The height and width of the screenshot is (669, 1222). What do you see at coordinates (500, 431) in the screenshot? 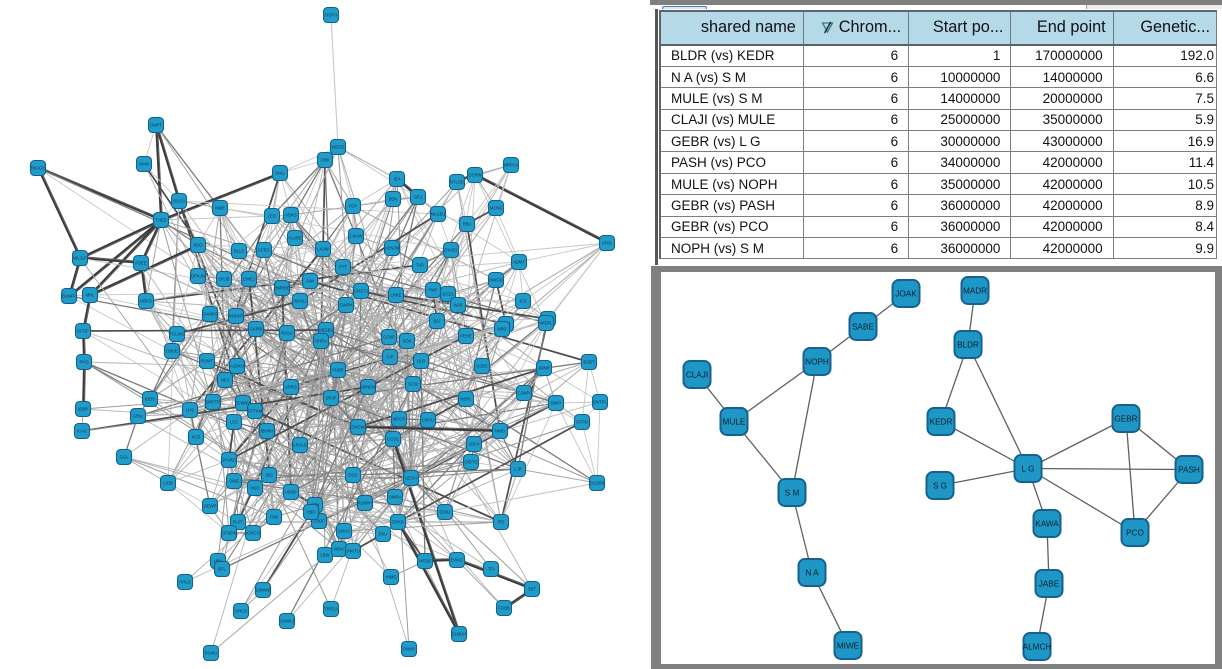
I see `svg-text: NWD` at bounding box center [500, 431].